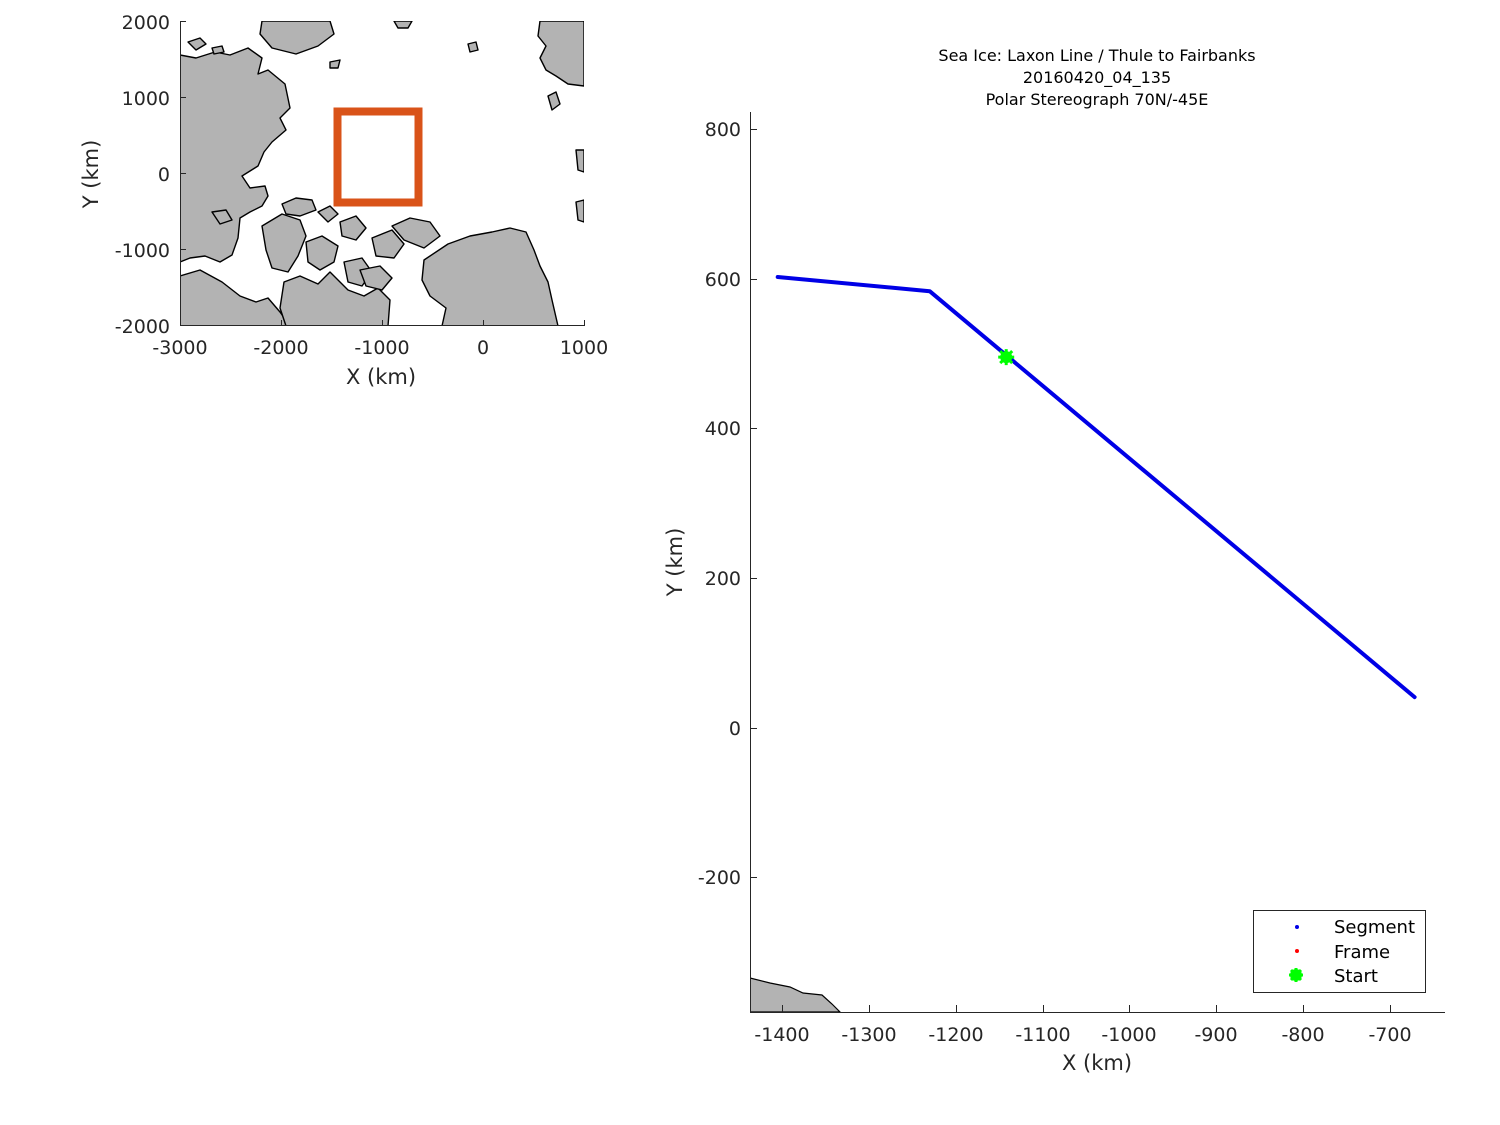 This screenshot has height=1125, width=1500. What do you see at coordinates (1389, 1035) in the screenshot?
I see `xtick-label: -700` at bounding box center [1389, 1035].